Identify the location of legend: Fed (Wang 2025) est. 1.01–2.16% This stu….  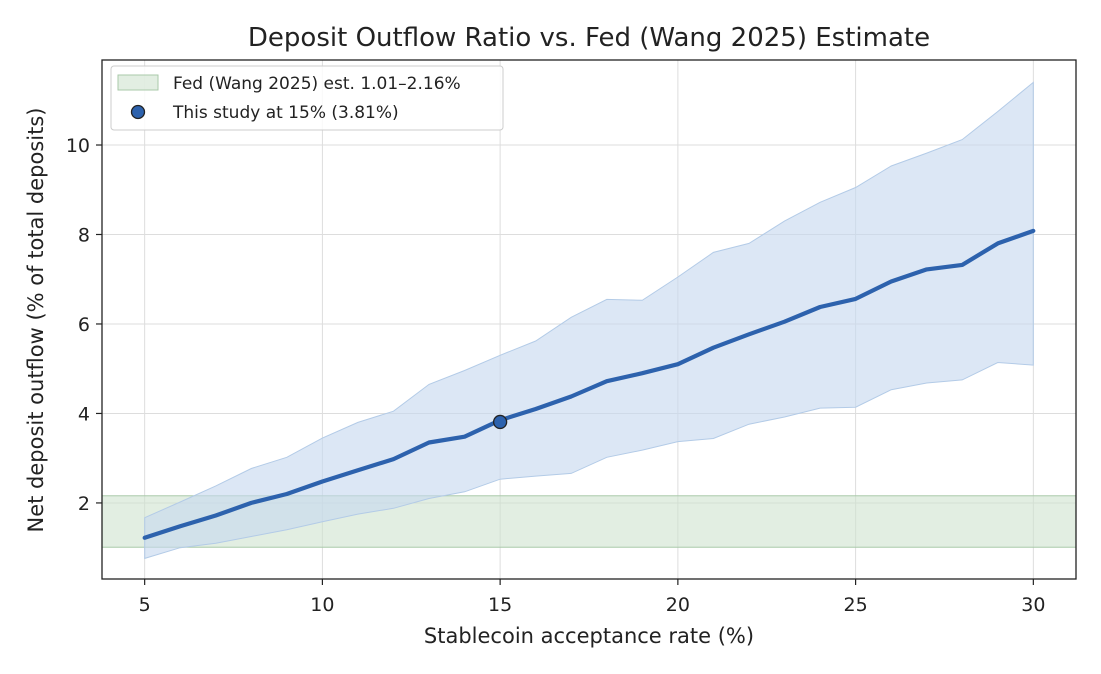
(307, 98).